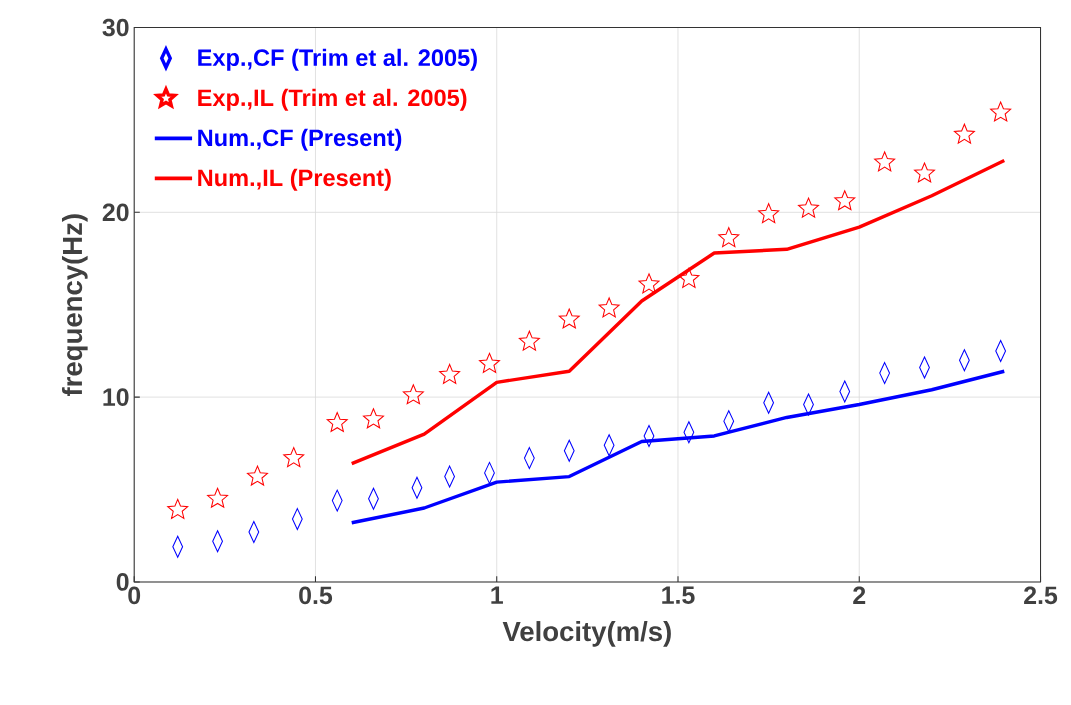 This screenshot has height=705, width=1071. What do you see at coordinates (332, 99) in the screenshot?
I see `legend-label: Exp.,IL (Trim et al. 2005)` at bounding box center [332, 99].